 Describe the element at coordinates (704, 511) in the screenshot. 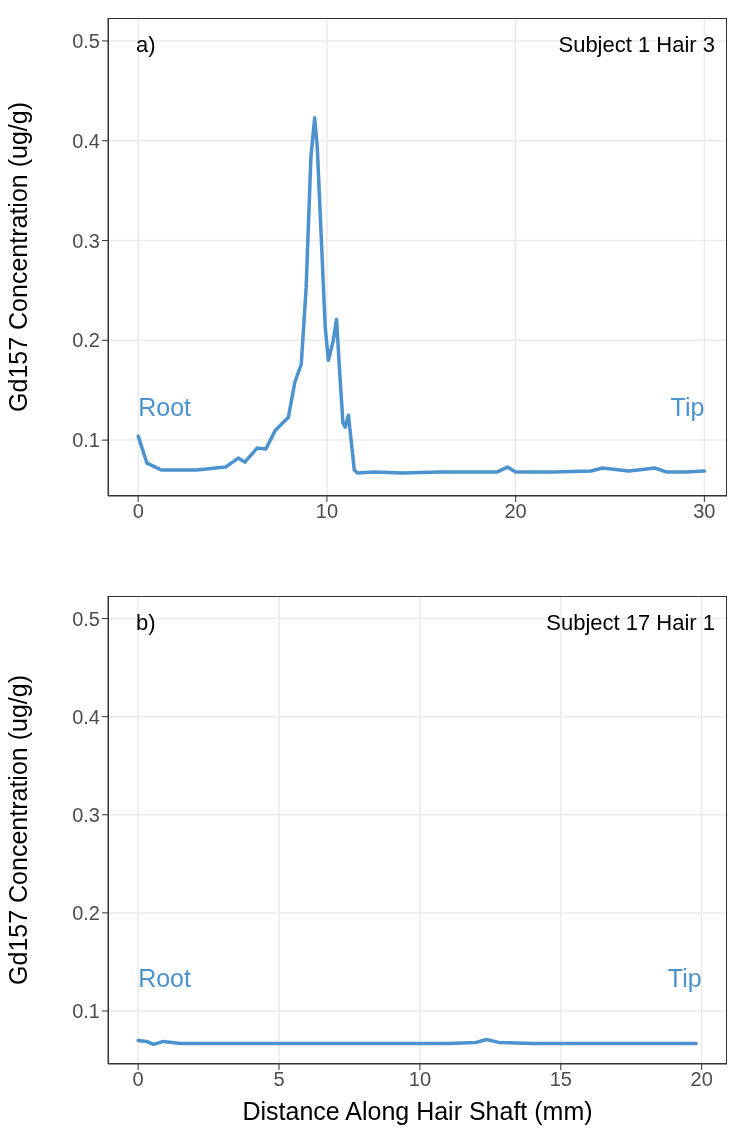

I see `x-tick-label: 30` at that location.